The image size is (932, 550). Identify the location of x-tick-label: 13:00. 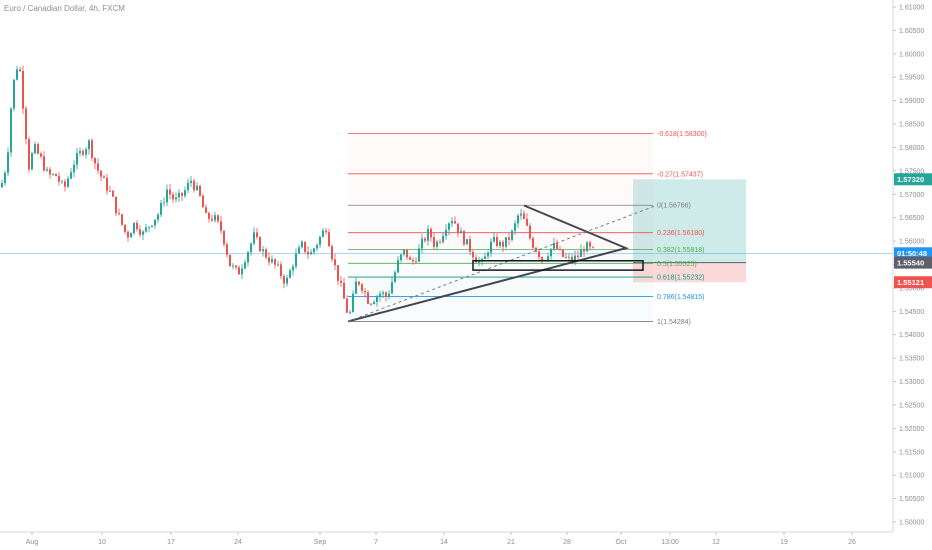
(670, 542).